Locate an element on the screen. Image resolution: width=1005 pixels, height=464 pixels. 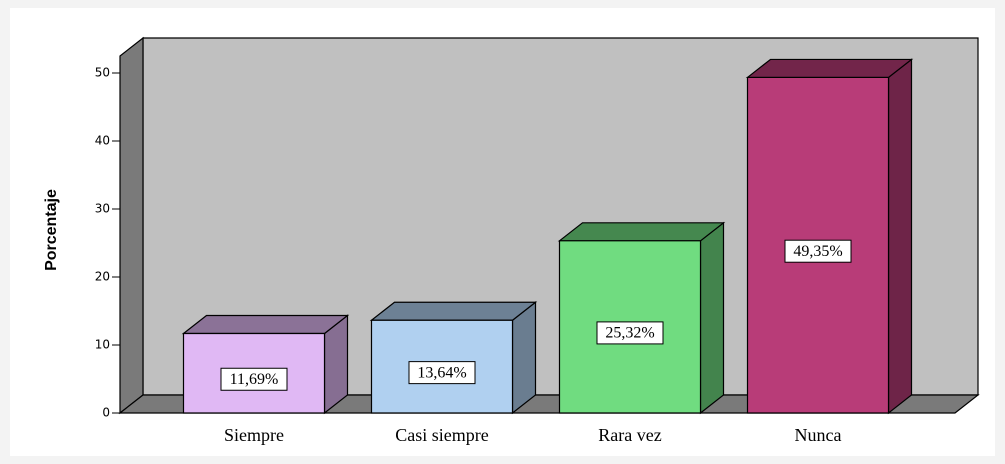
y-tick-label: 50 is located at coordinates (102, 73).